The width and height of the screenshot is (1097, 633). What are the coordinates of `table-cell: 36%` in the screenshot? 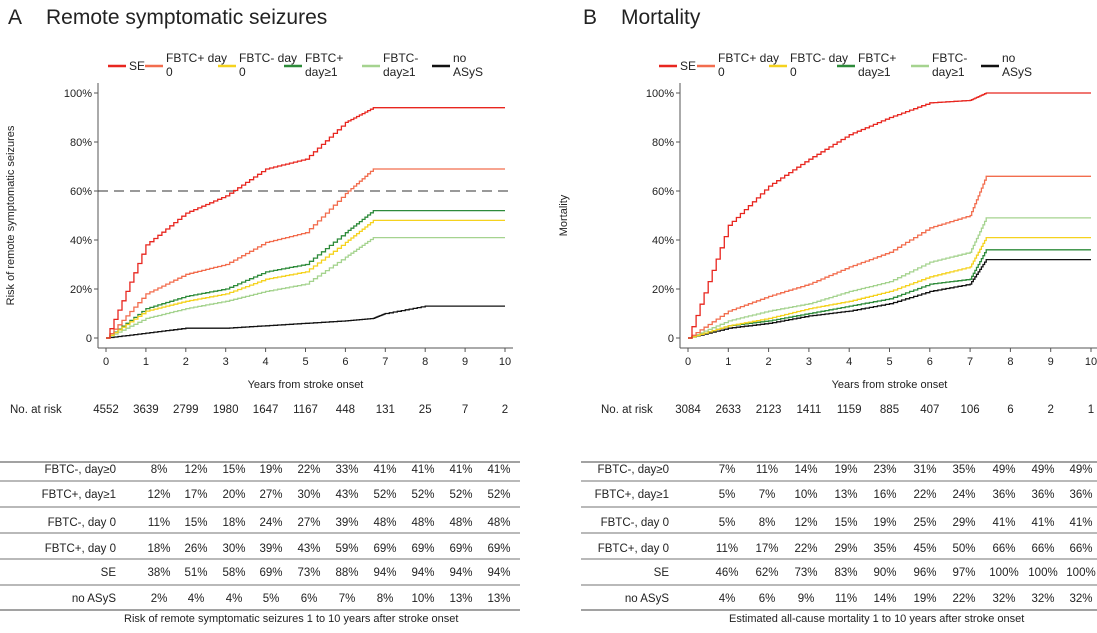 It's located at (1003, 495).